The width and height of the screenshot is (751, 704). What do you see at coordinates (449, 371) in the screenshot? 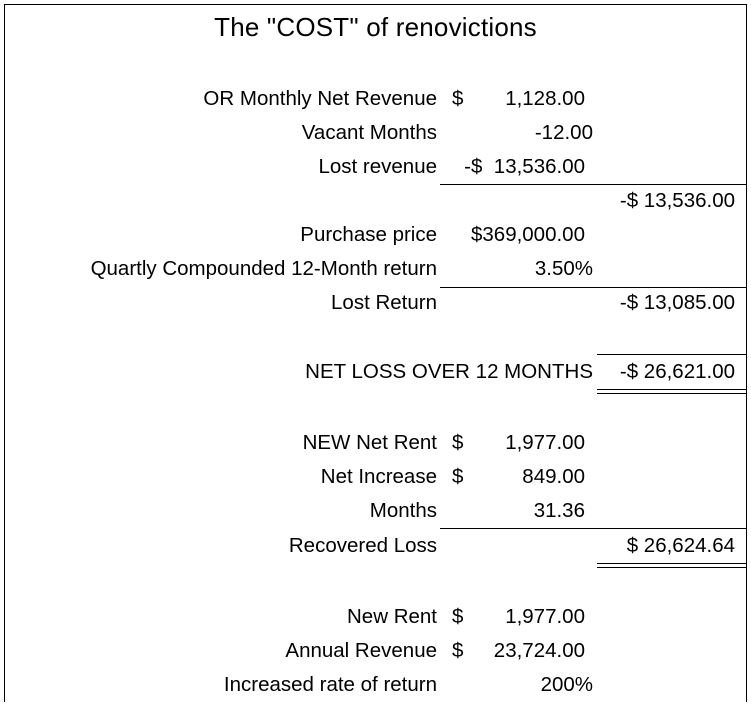
I see `label: NET LOSS OVER 12 MONTHS` at bounding box center [449, 371].